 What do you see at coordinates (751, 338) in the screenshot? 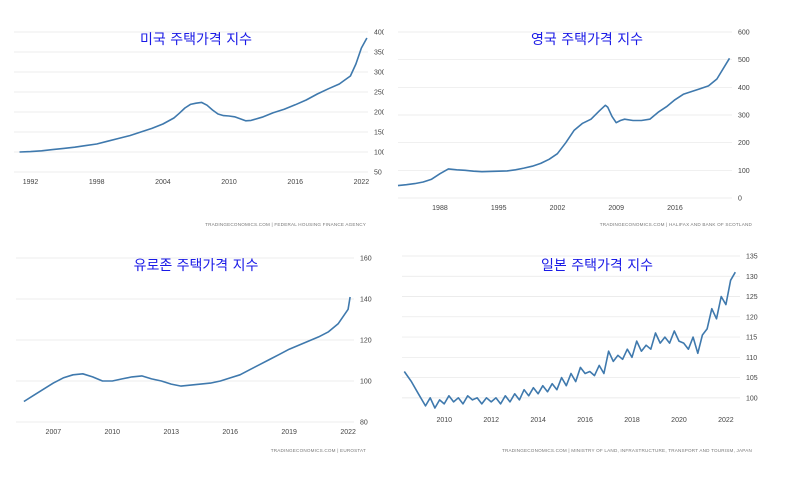
I see `y-tick-label: 115` at bounding box center [751, 338].